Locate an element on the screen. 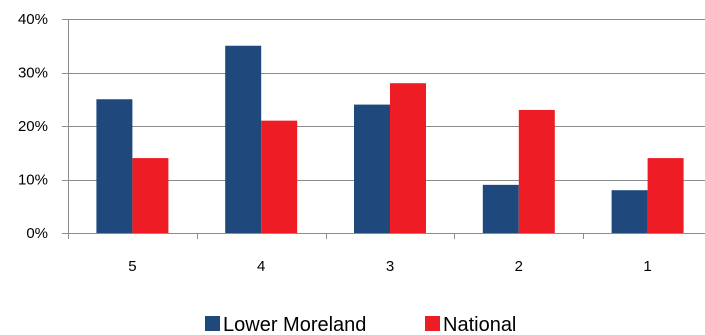 Image resolution: width=705 pixels, height=335 pixels. legend-swatch-national is located at coordinates (432, 323).